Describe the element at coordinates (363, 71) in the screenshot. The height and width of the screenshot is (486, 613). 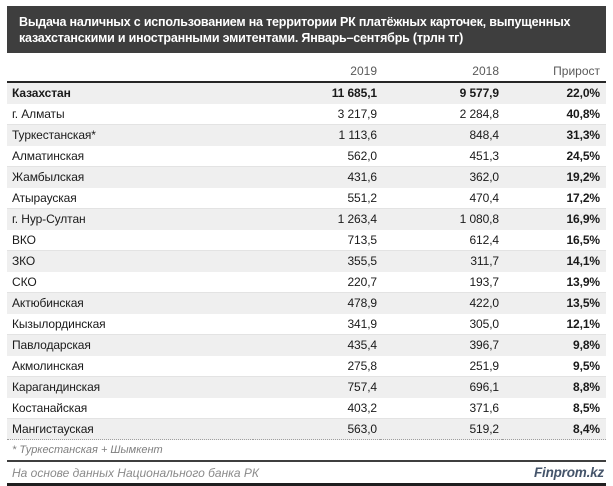
I see `col-header-2019: 2019` at that location.